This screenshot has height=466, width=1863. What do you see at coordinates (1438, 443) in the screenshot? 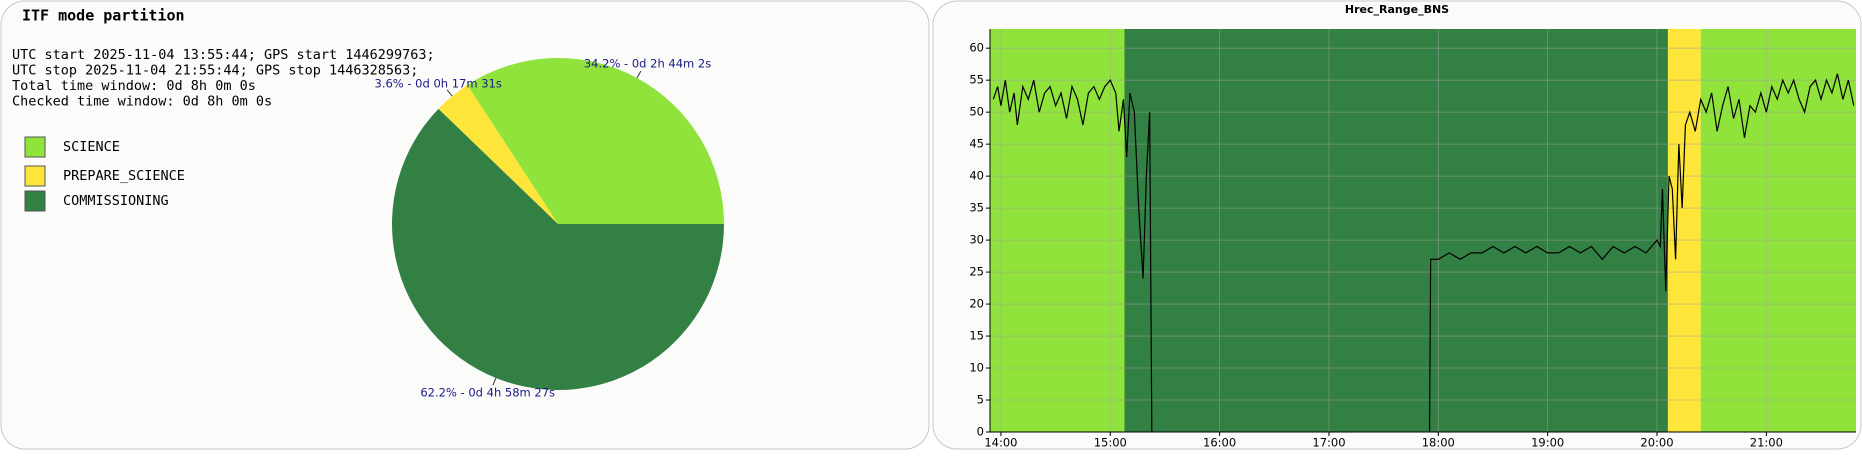
I see `x-tick-label: 18:00` at bounding box center [1438, 443].